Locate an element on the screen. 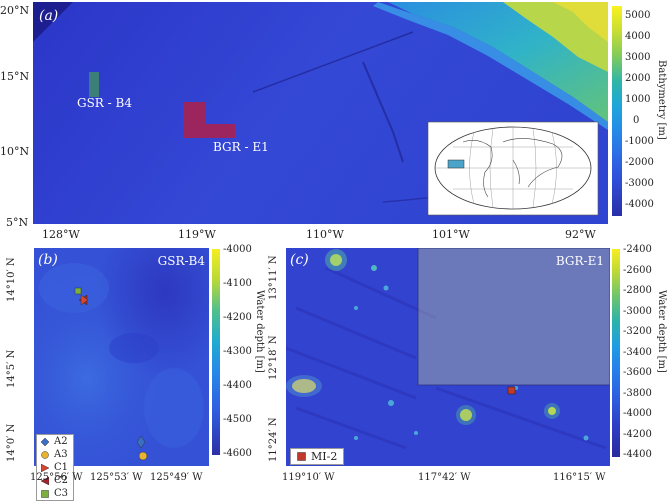 The width and height of the screenshot is (669, 501). lon-tick: 125°49′ W is located at coordinates (176, 477).